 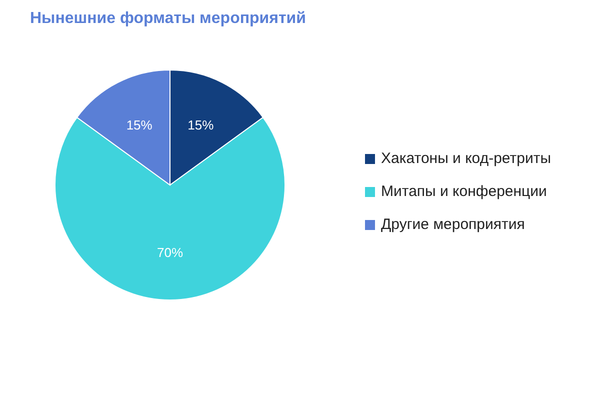 I want to click on chart-title: Нынешние форматы мероприятий, so click(x=168, y=19).